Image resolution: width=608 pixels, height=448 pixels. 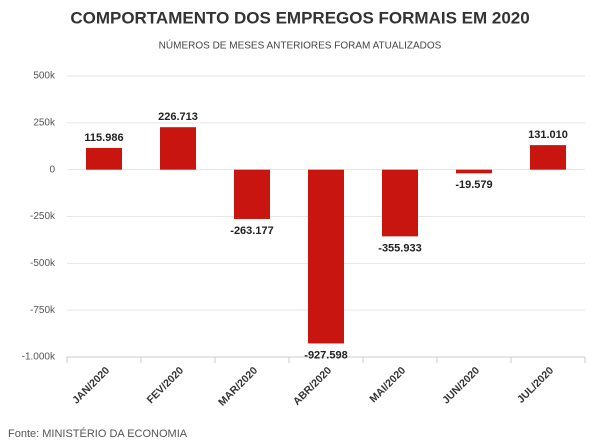 What do you see at coordinates (52, 169) in the screenshot?
I see `y-tick-label: 0` at bounding box center [52, 169].